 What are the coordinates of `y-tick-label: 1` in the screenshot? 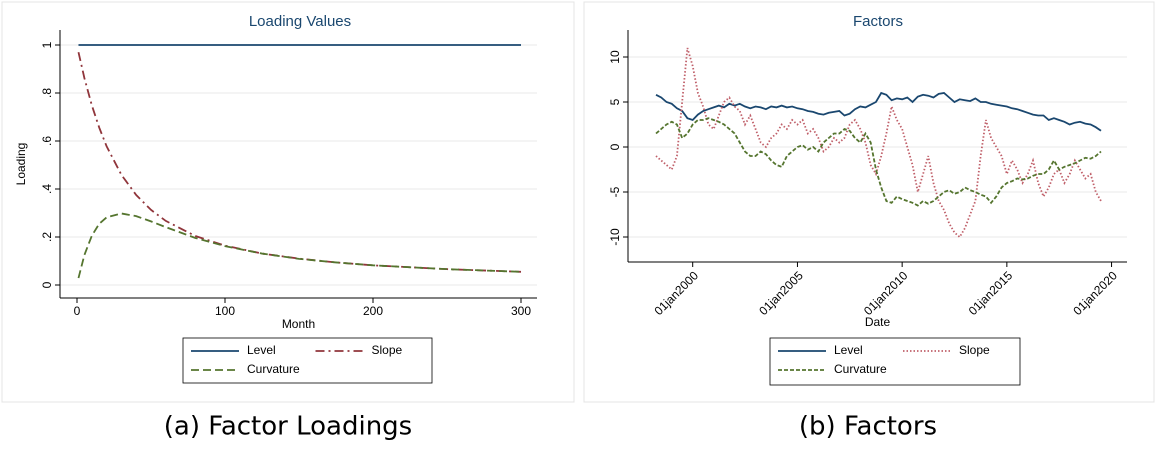 It's located at (47, 44).